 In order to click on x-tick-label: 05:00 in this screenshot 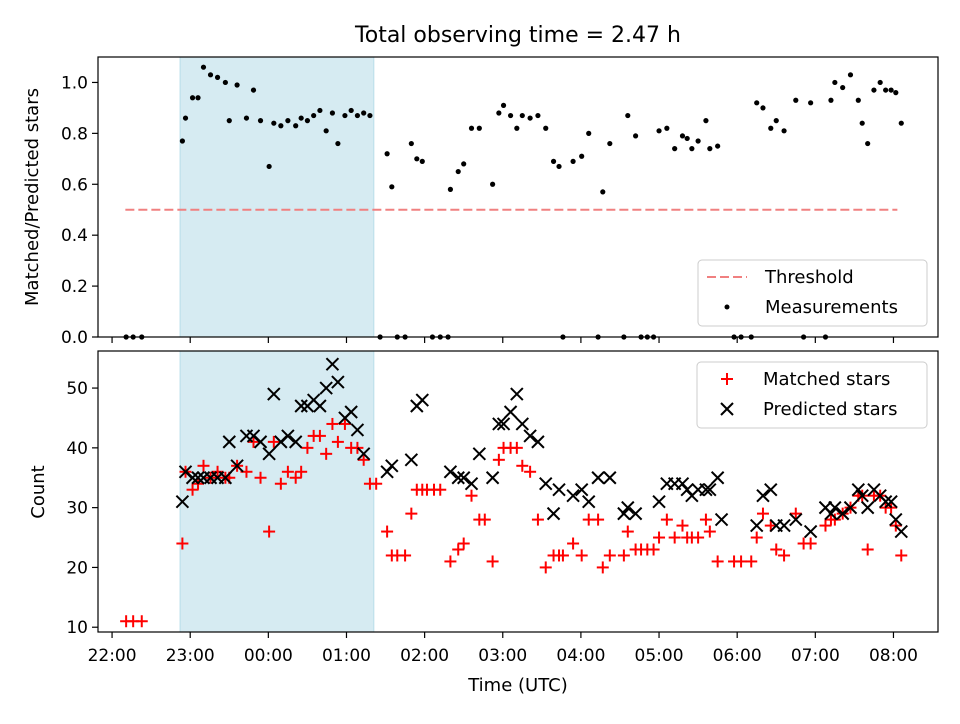, I will do `click(659, 656)`.